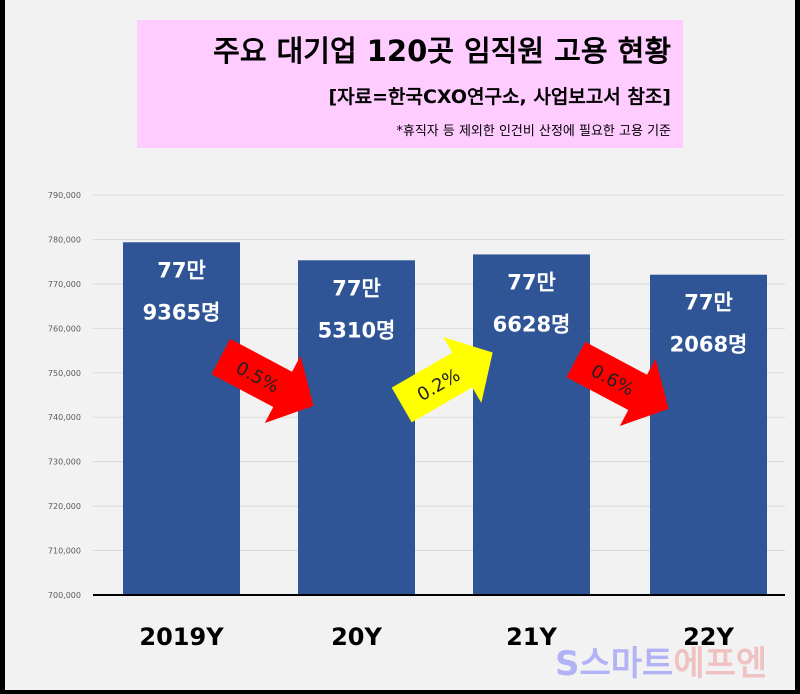 The width and height of the screenshot is (800, 694). What do you see at coordinates (181, 418) in the screenshot?
I see `bar-2019Y` at bounding box center [181, 418].